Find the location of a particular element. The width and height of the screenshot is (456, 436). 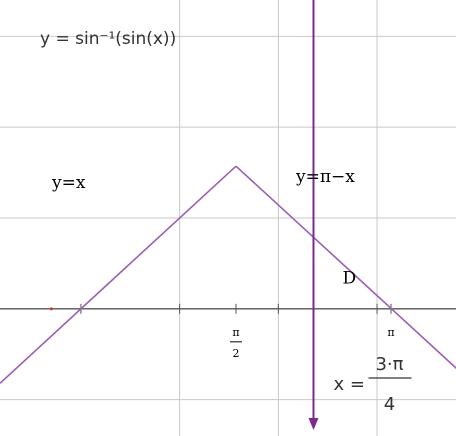

tick-label-pi-over-2-denominator: 2 is located at coordinates (235, 353).